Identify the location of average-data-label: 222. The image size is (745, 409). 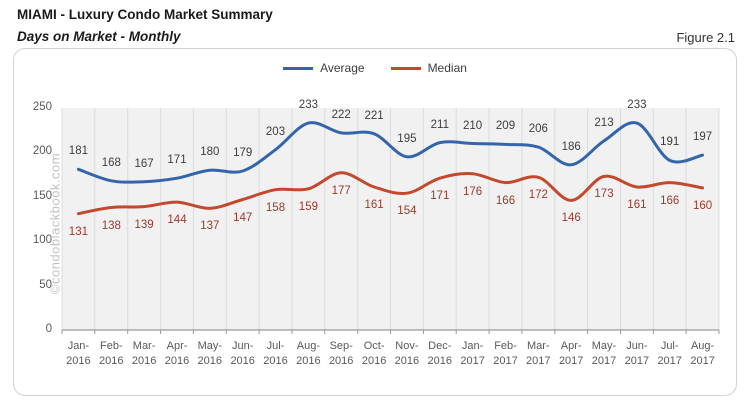
(341, 114).